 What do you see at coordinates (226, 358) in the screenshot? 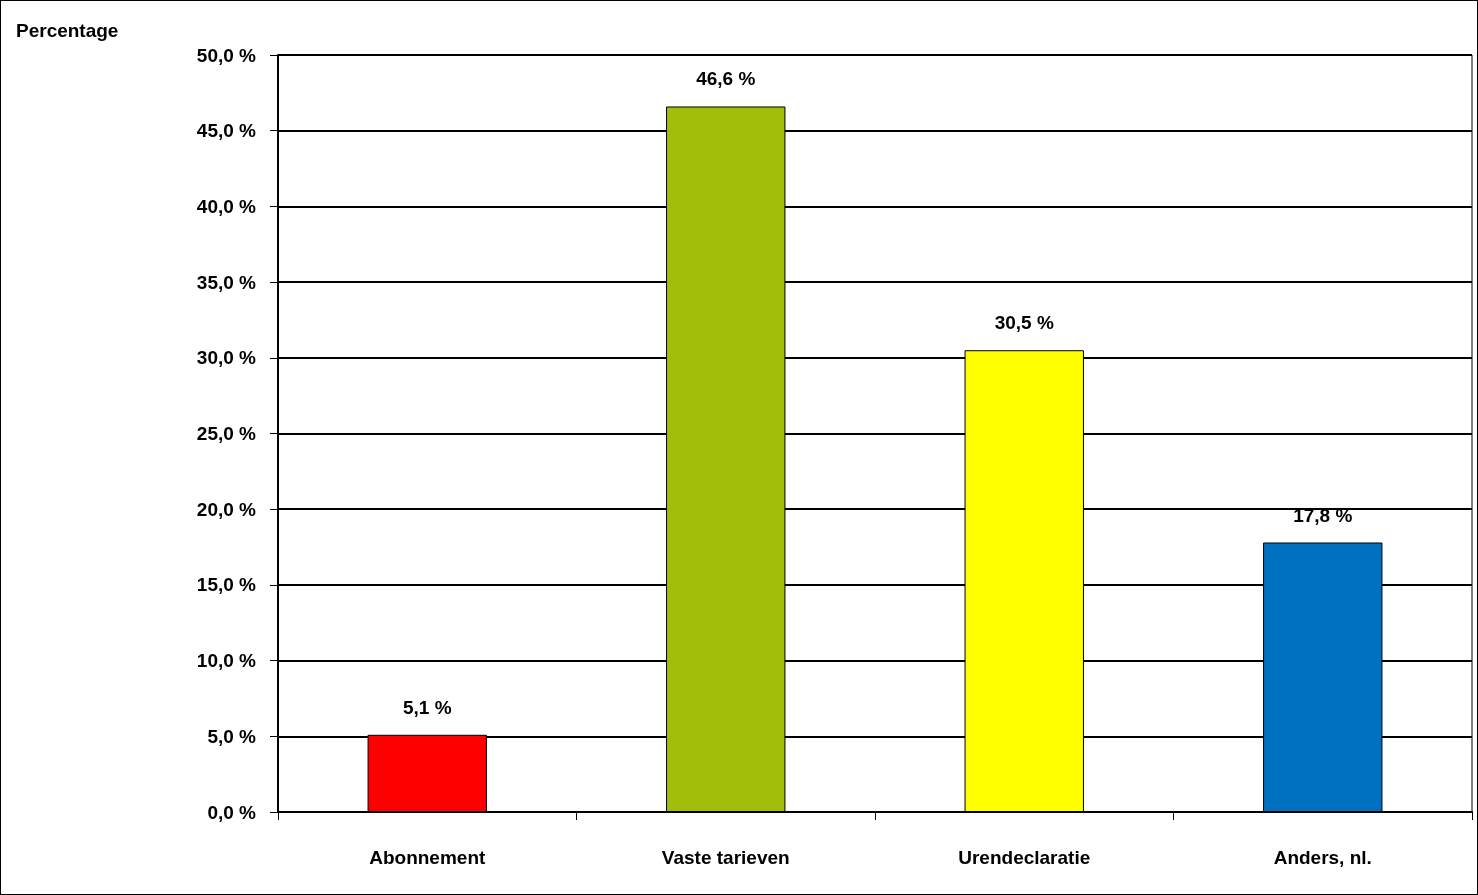
I see `y-tick-label: 30,0 %` at bounding box center [226, 358].